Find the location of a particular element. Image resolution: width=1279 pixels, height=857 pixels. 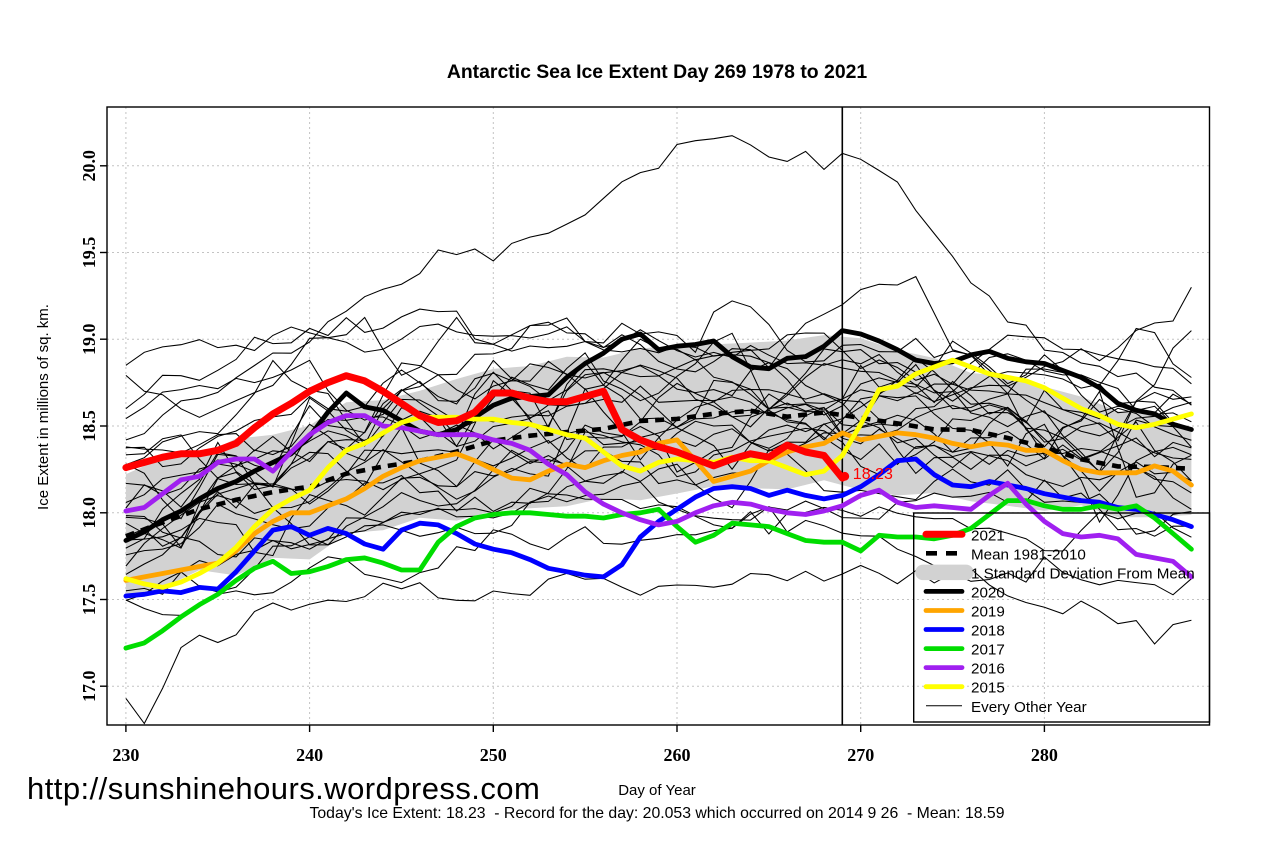

svg-text: 17.5 is located at coordinates (89, 600).